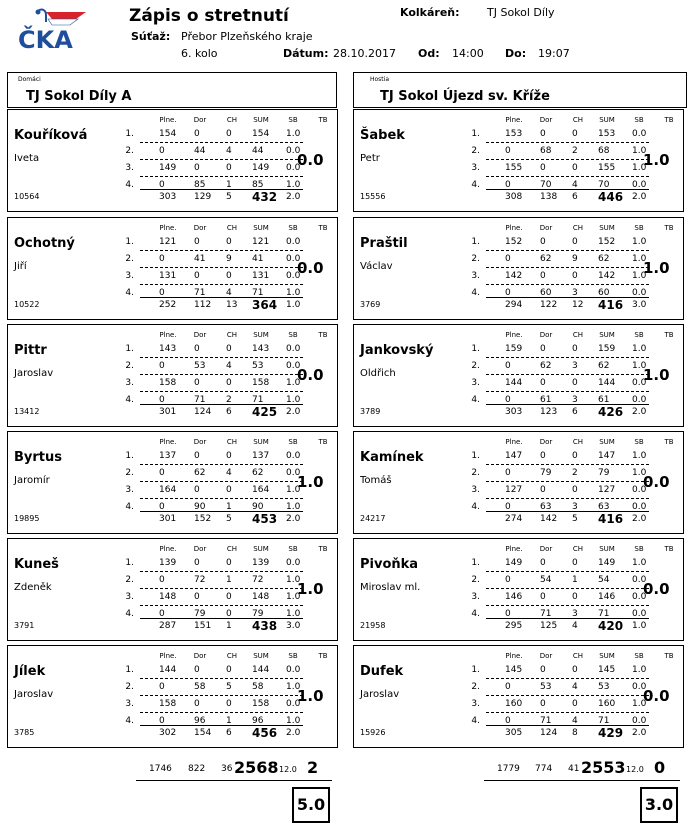 The height and width of the screenshot is (829, 690). I want to click on player-total-ch: 12, so click(578, 305).